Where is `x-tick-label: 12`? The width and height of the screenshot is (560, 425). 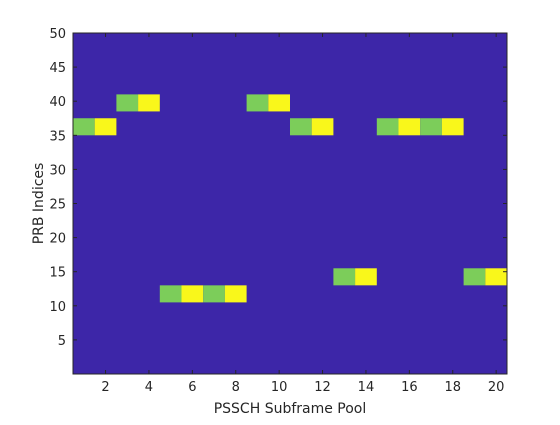
x-tick-label: 12 is located at coordinates (322, 387).